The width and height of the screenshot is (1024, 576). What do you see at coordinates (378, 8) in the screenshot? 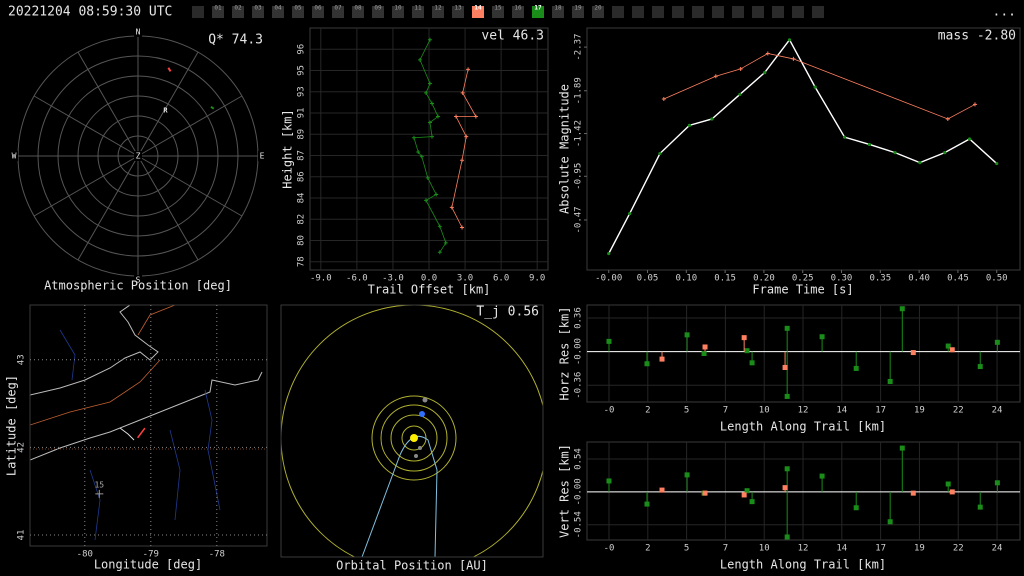
I see `station-label: 09` at bounding box center [378, 8].